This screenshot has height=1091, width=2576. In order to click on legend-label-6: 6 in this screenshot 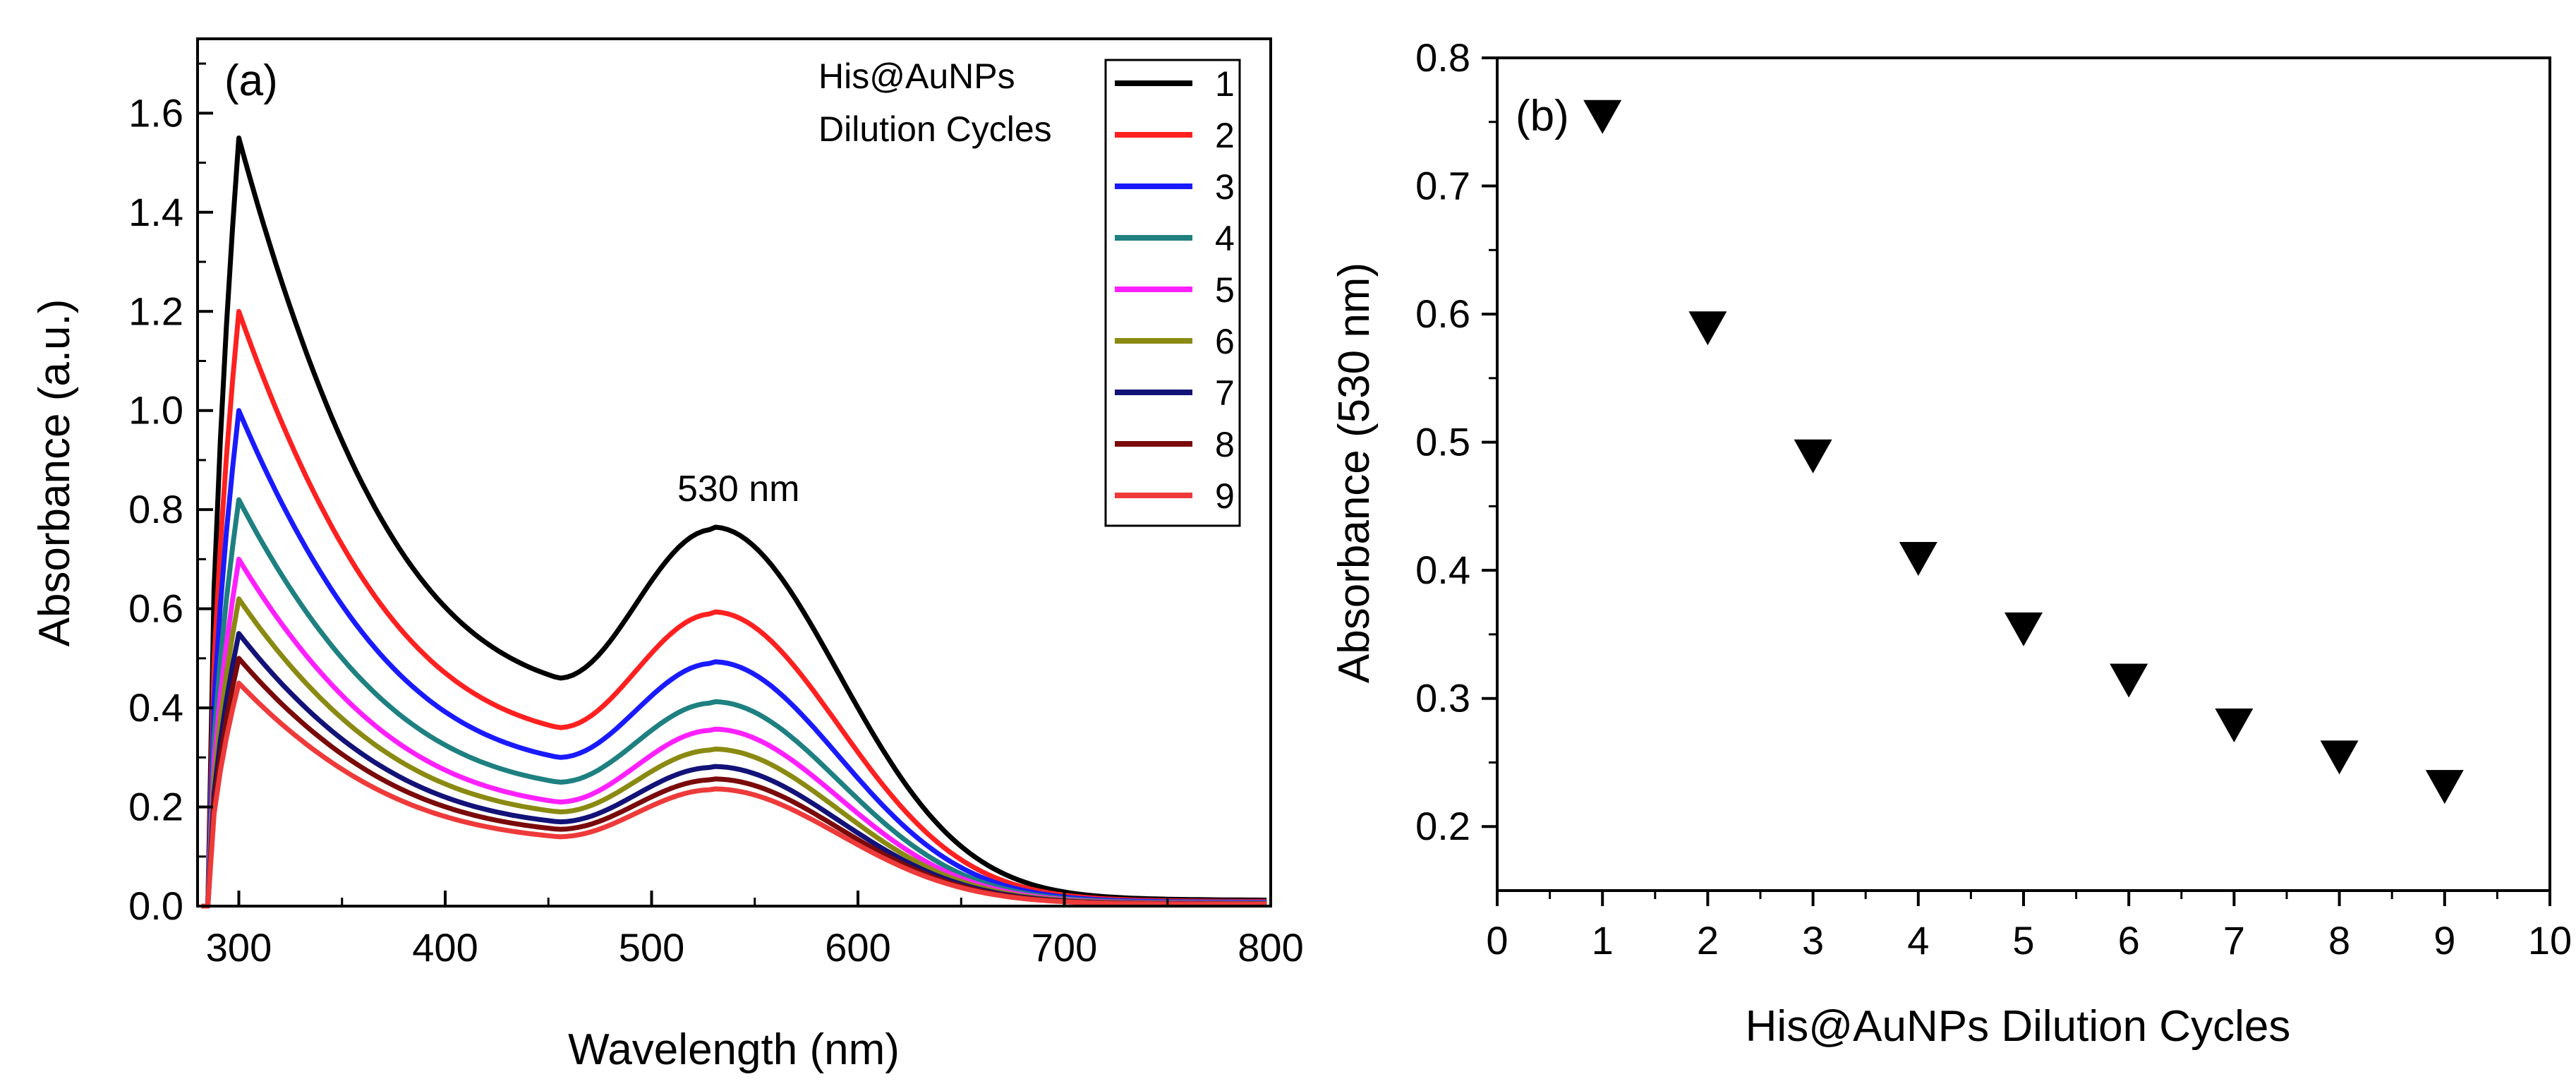, I will do `click(1225, 341)`.